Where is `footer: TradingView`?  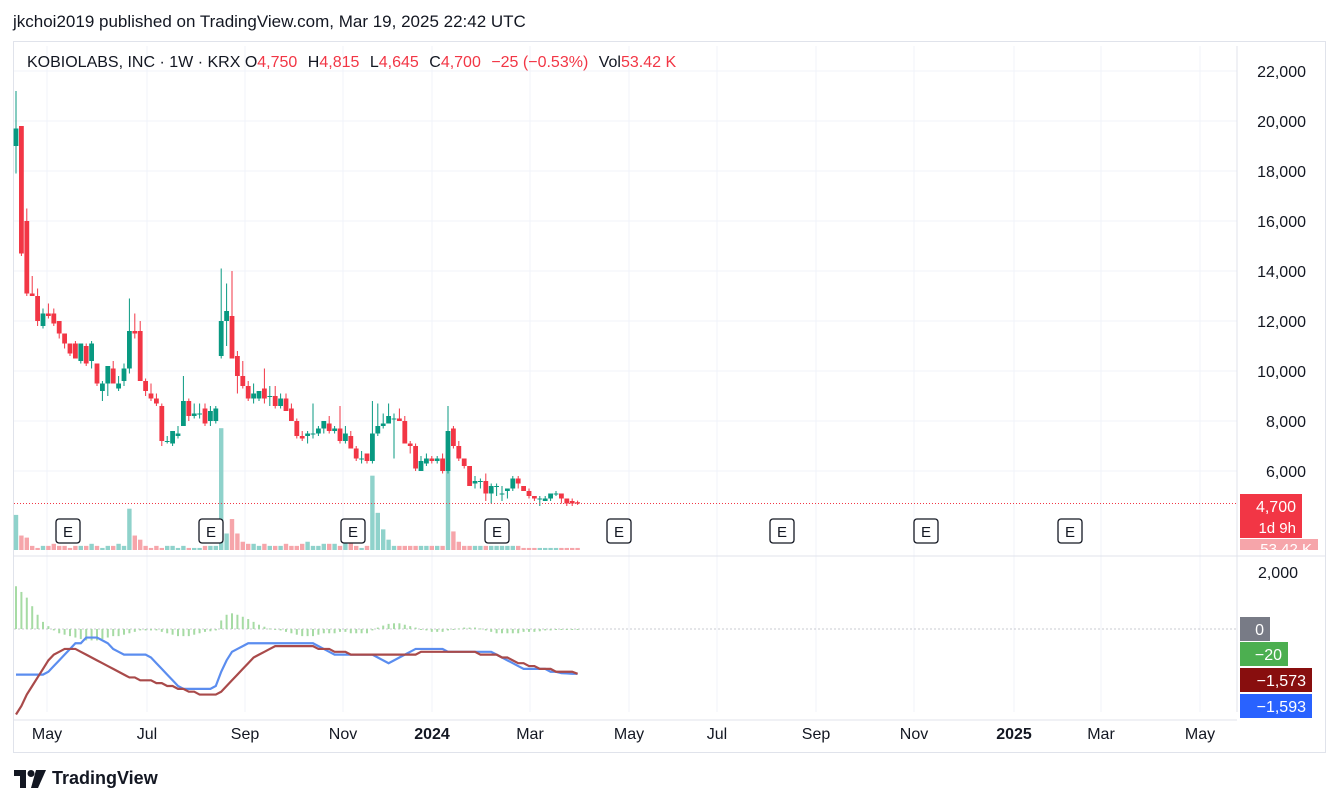
footer: TradingView is located at coordinates (86, 778).